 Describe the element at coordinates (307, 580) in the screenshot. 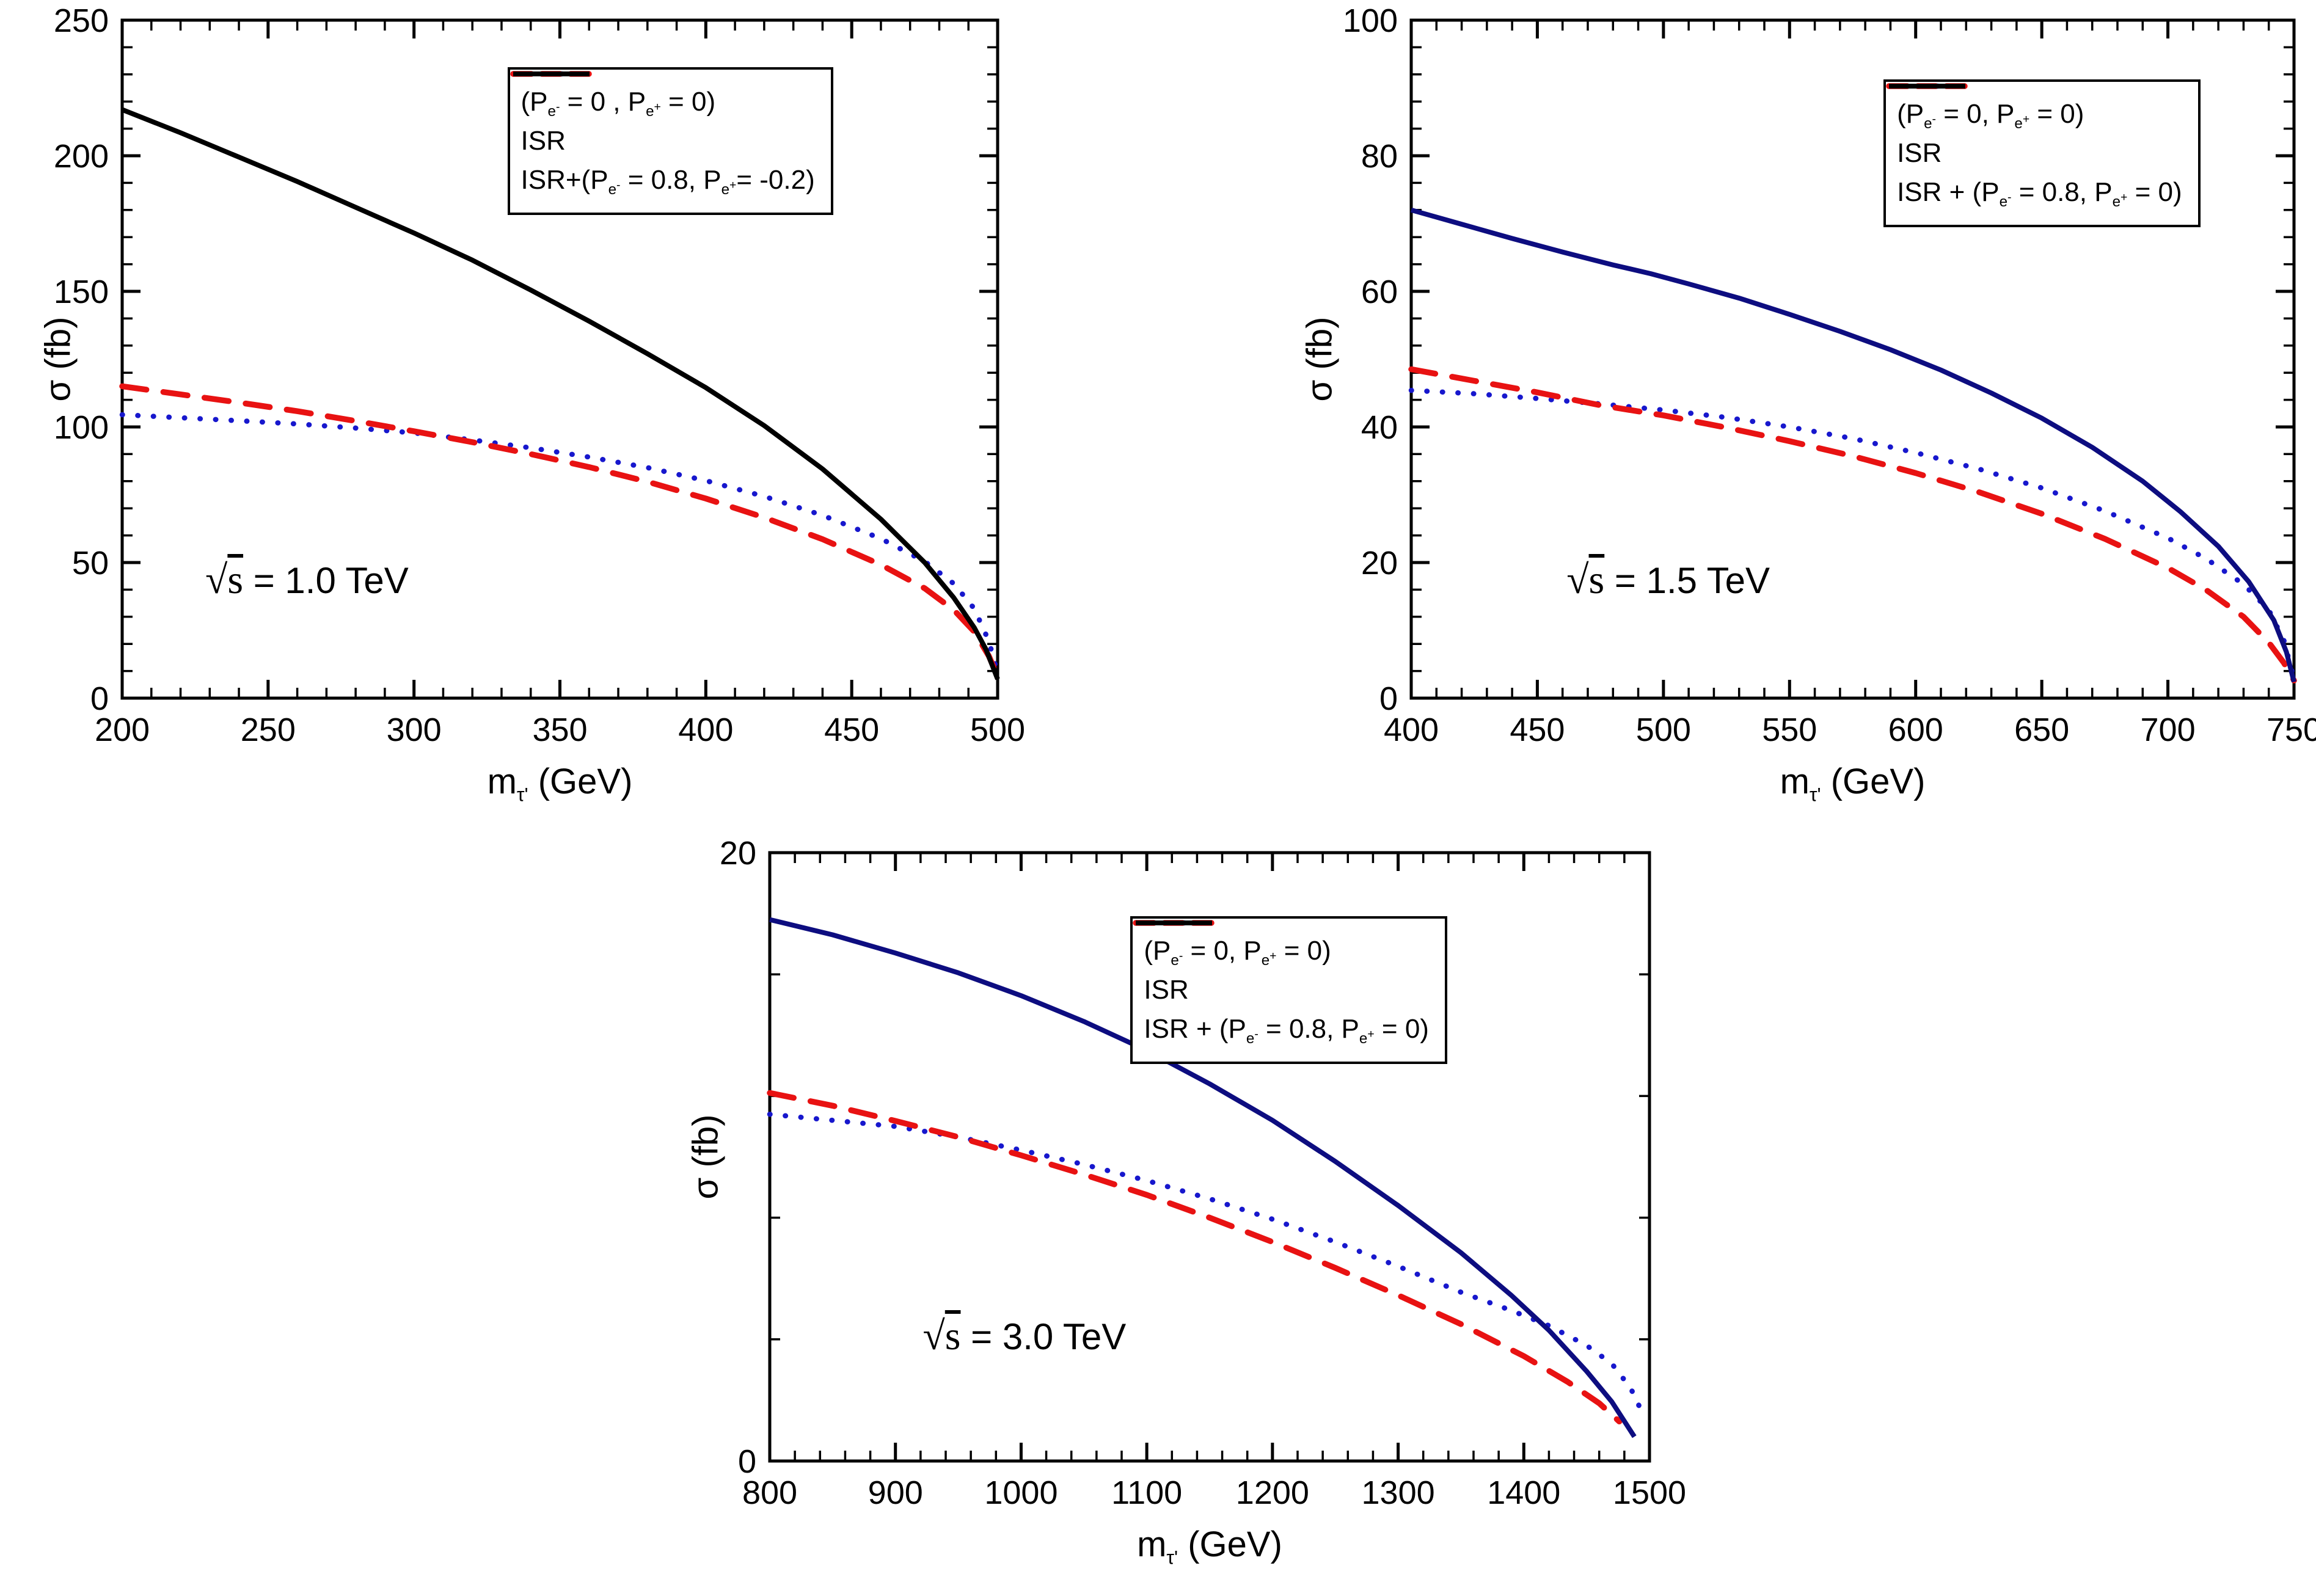

I see `sqrt-s-annotation: √s = 1.0 TeV` at that location.